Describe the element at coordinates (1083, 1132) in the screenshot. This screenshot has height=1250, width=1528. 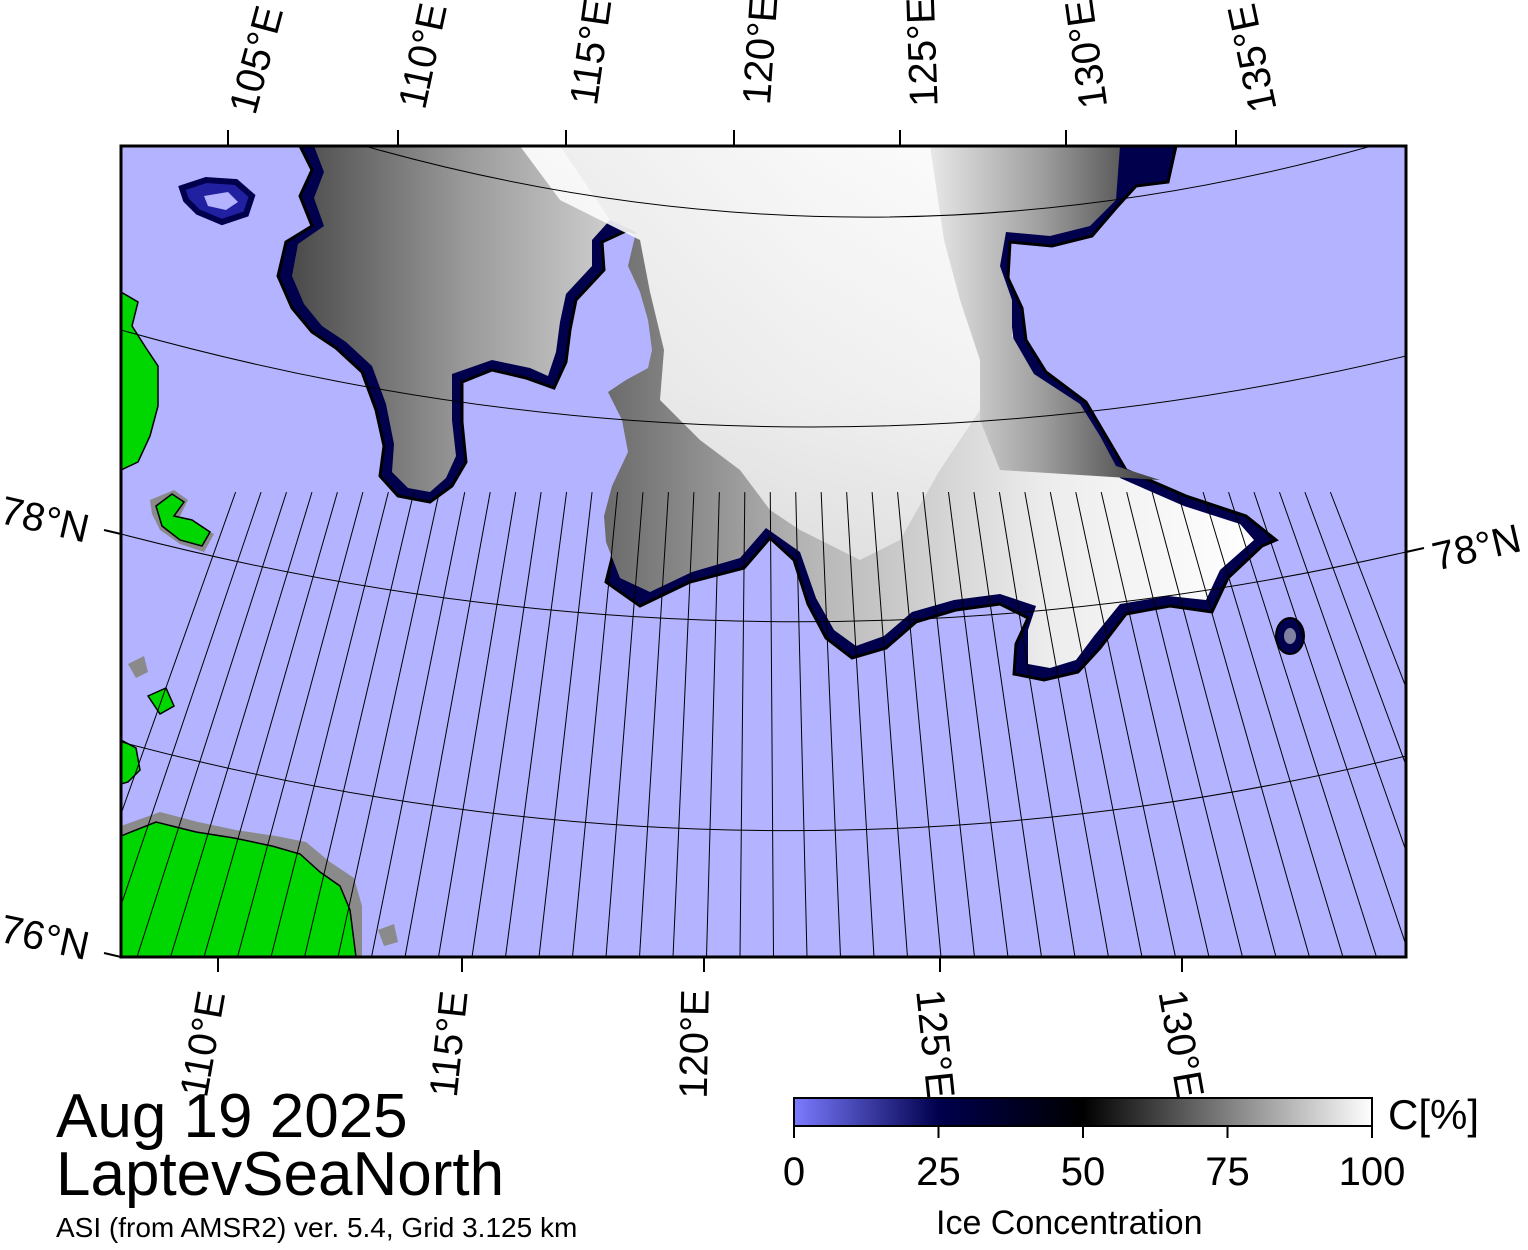
I see `colorbar-ticks` at that location.